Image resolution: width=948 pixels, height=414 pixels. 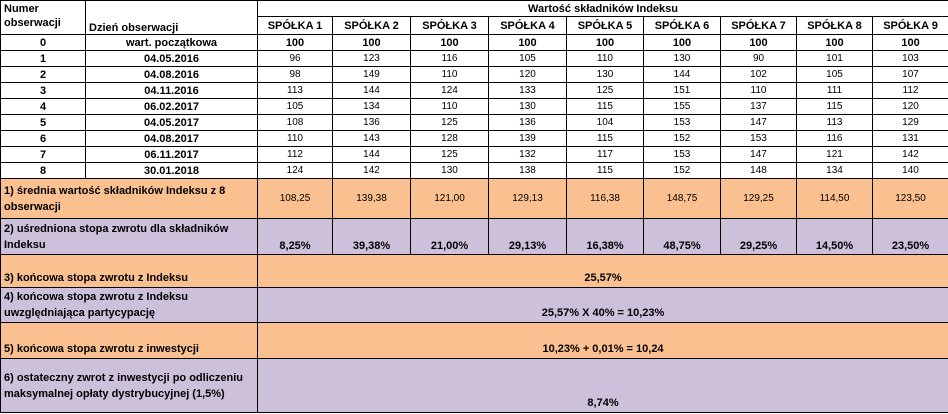 I want to click on rate-value: 29,25%, so click(x=758, y=236).